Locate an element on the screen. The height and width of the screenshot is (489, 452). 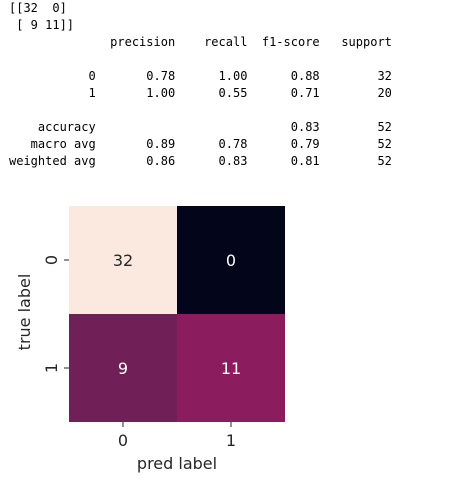
report-header: precision recall f1-score support is located at coordinates (200, 42).